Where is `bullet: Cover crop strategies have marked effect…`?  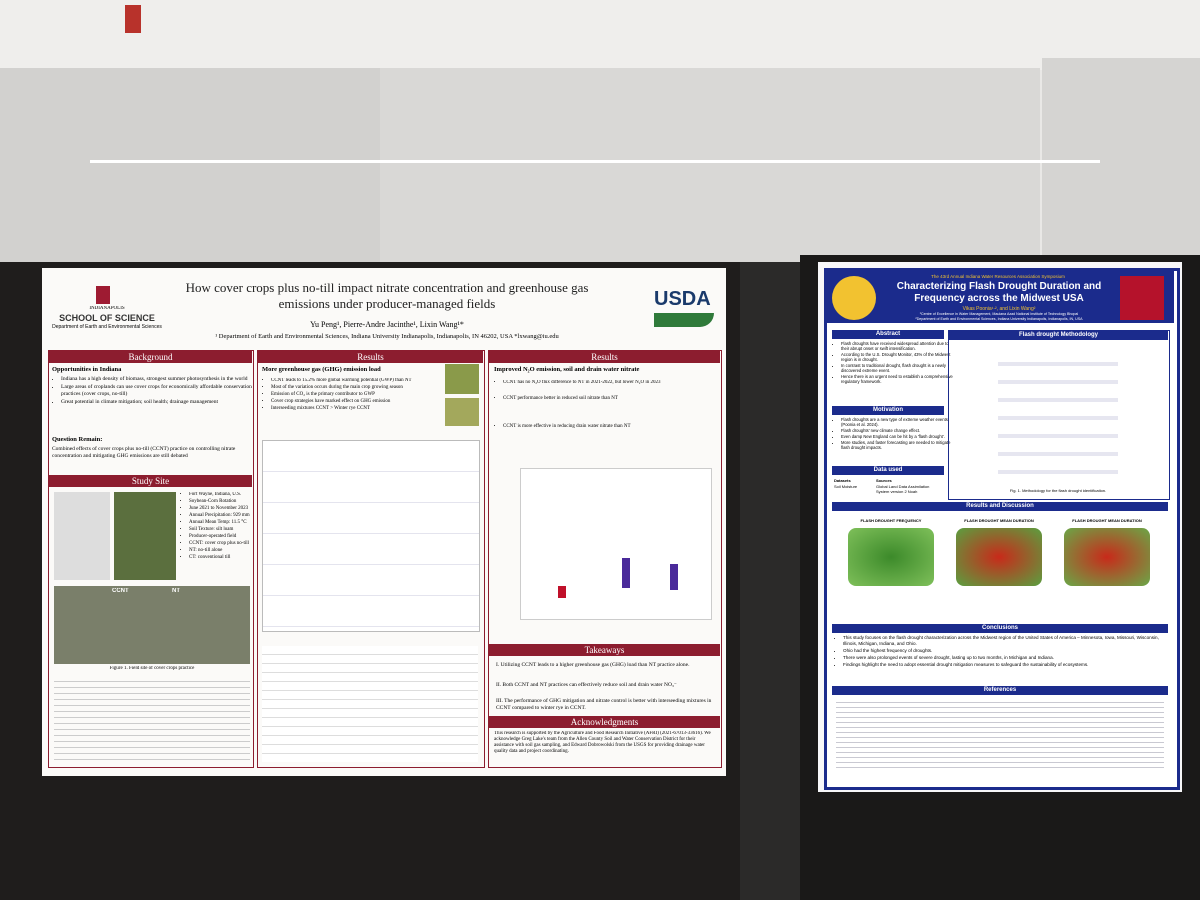
bullet: Cover crop strategies have marked effect… is located at coordinates (361, 402).